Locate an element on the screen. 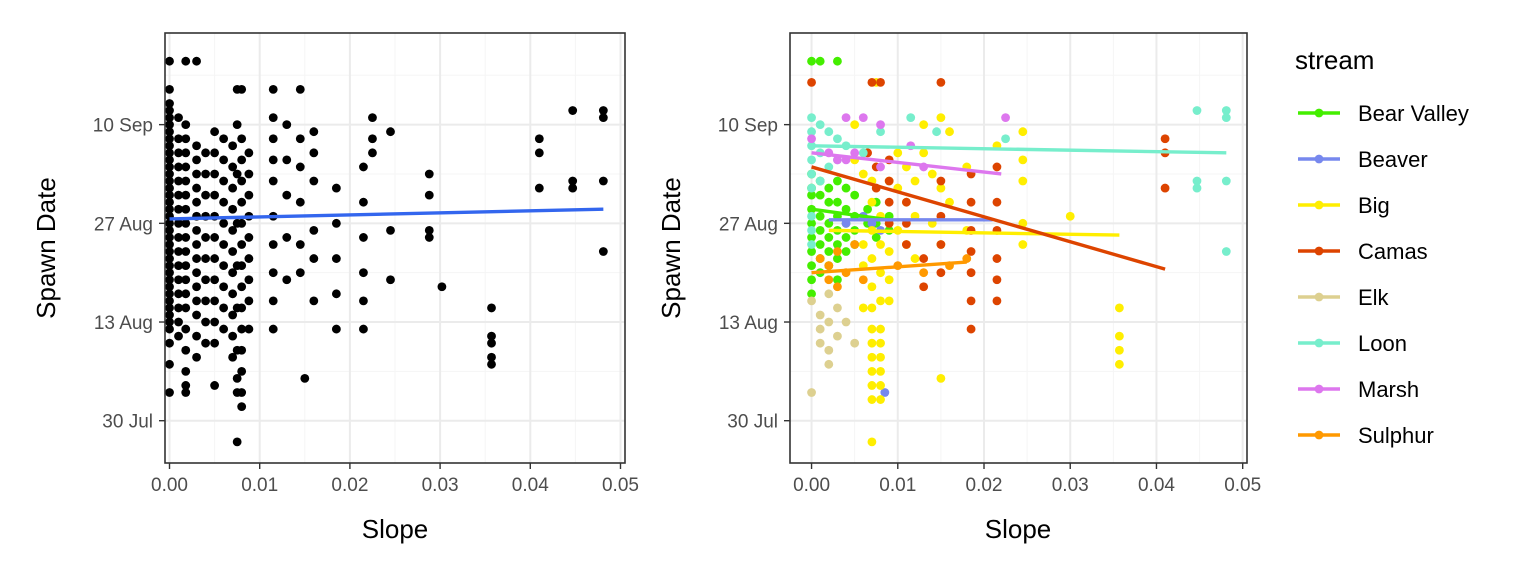 This screenshot has height=576, width=1536. legend-item-elk: Elk is located at coordinates (1344, 297).